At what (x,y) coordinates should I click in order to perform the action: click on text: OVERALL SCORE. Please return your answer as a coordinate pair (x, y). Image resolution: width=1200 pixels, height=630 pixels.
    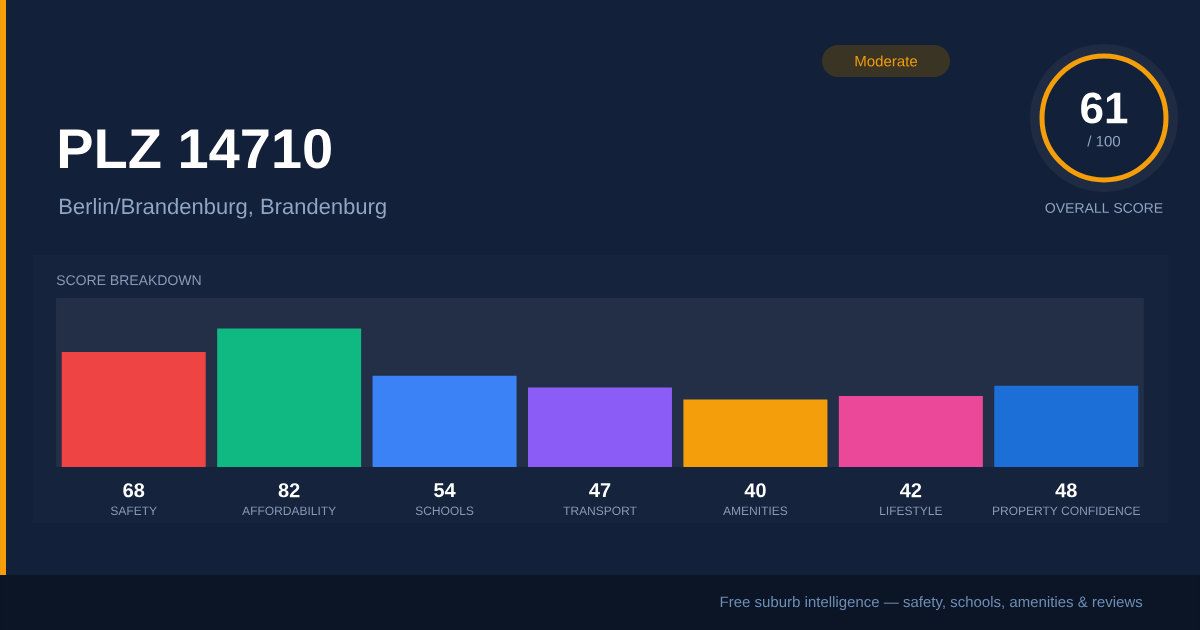
    Looking at the image, I should click on (1104, 208).